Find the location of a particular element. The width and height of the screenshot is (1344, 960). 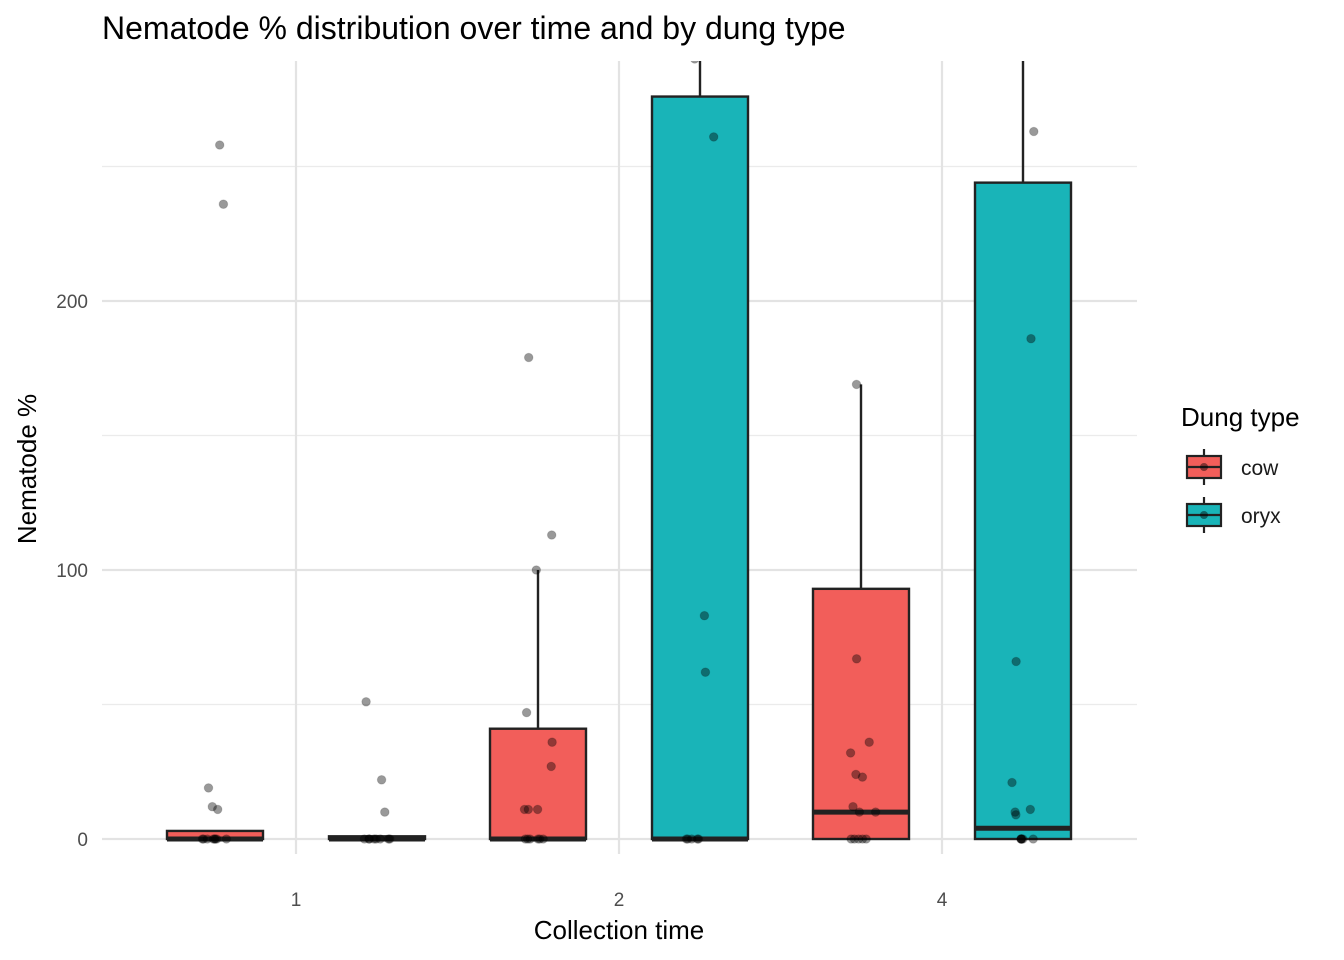

y-axis-ticks: 0 100 200 is located at coordinates (72, 571).